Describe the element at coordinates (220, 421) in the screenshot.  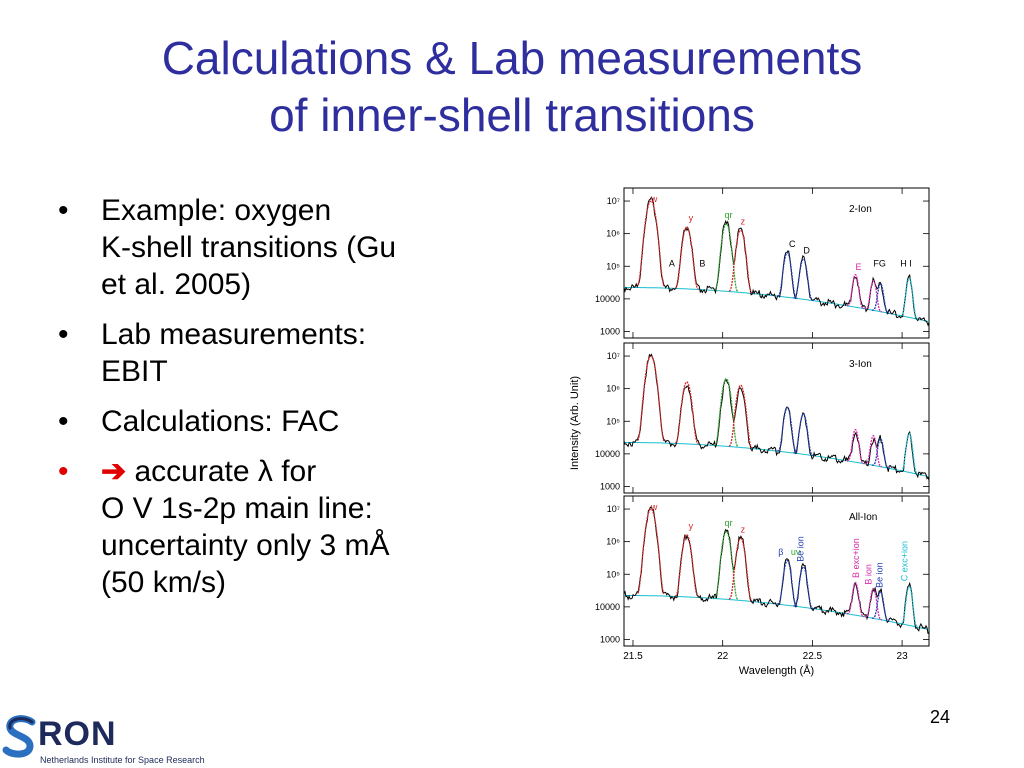
I see `bullet-line: Calculations: FAC` at that location.